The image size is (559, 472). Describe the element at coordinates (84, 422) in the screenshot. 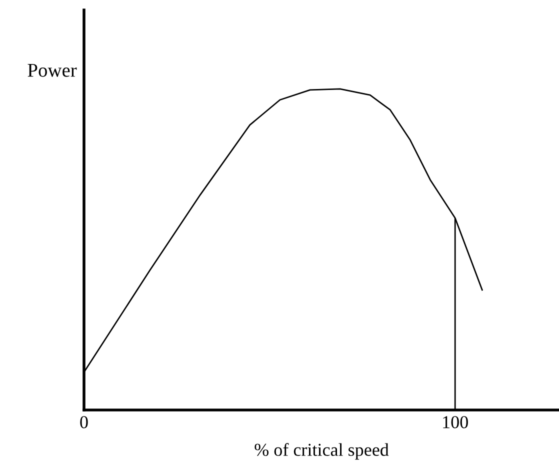

I see `x-tick-label: 0` at that location.